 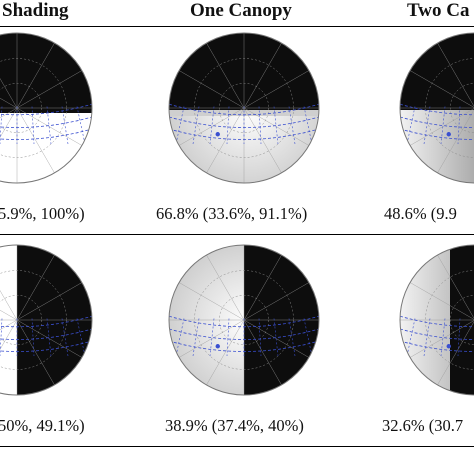 What do you see at coordinates (237, 234) in the screenshot?
I see `table-rule-row1` at bounding box center [237, 234].